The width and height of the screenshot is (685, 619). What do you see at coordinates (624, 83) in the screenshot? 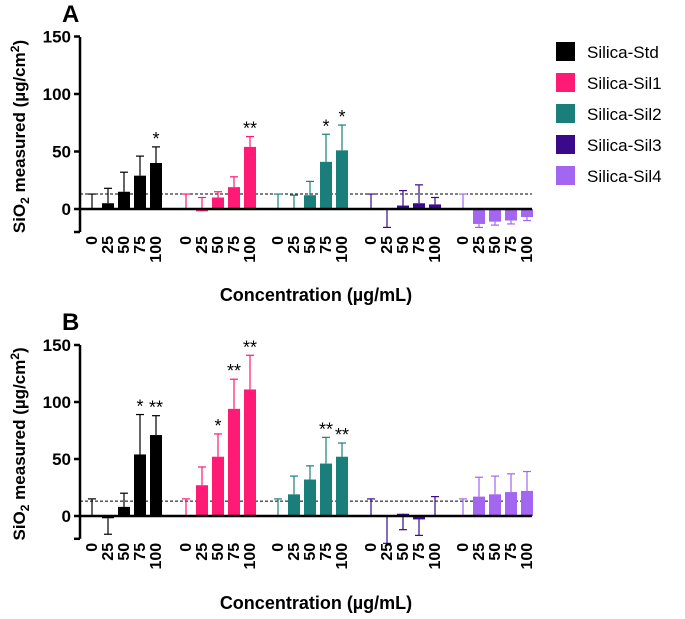
I see `legend-label: Silica-Sil1` at bounding box center [624, 83].